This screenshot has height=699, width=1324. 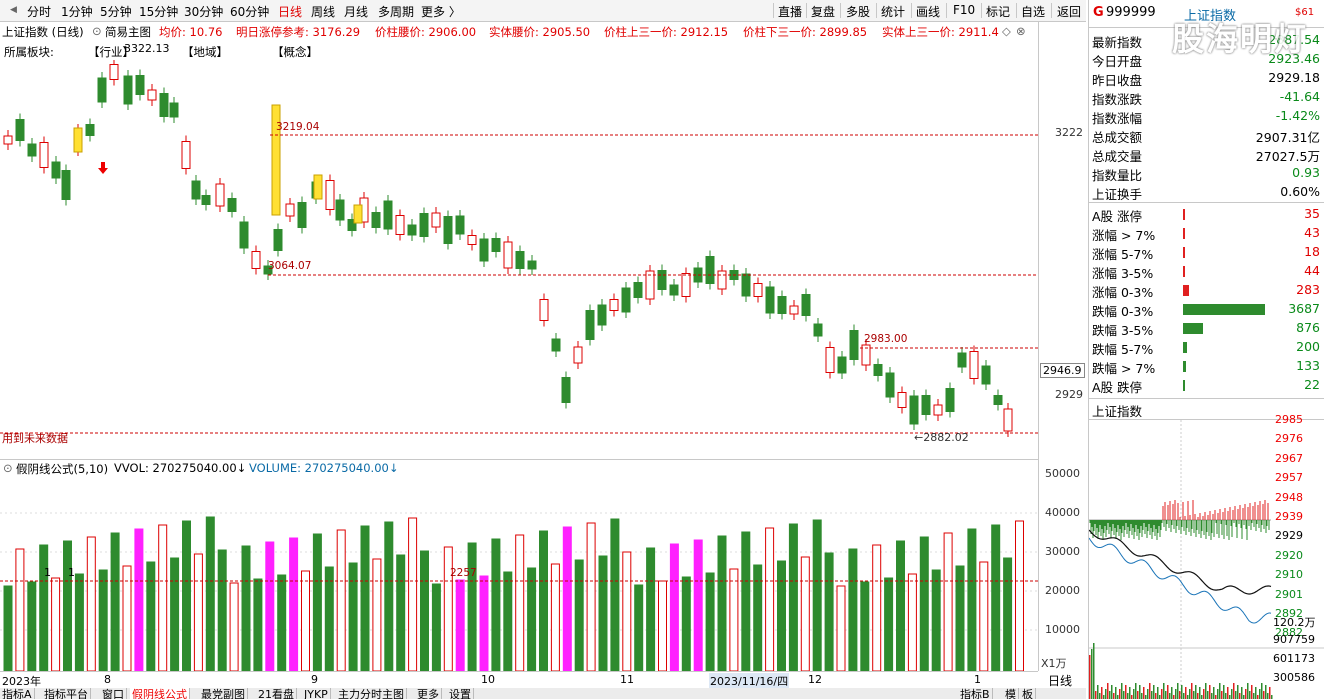 What do you see at coordinates (823, 12) in the screenshot?
I see `review-button: 复盘` at bounding box center [823, 12].